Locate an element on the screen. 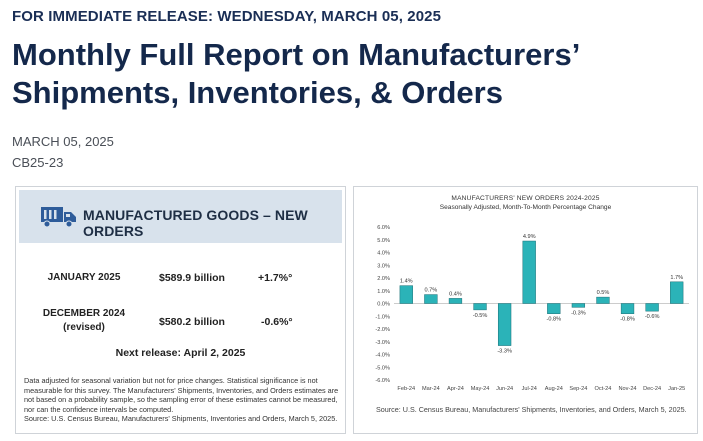 Image resolution: width=703 pixels, height=441 pixels. row-value-december: $580.2 billion is located at coordinates (192, 322).